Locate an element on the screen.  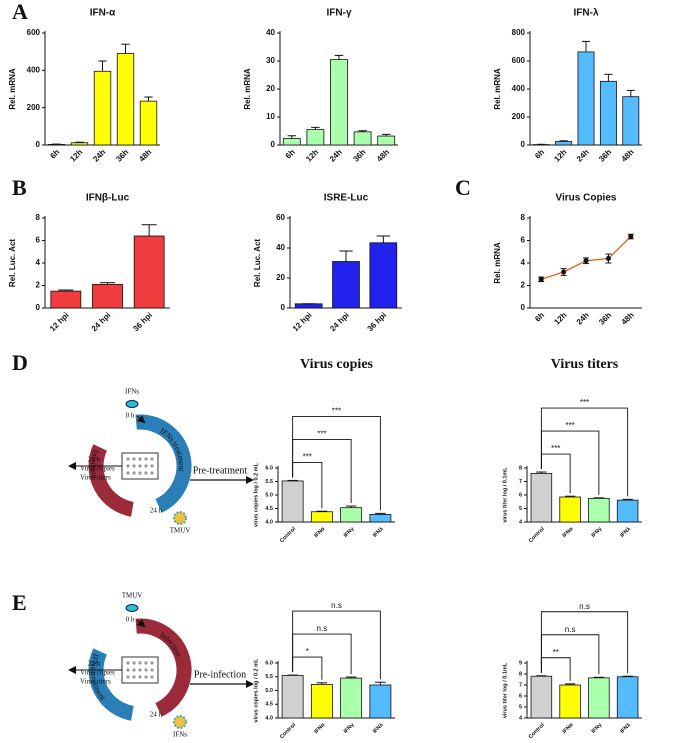
ring-upper-label: IFNs treatment is located at coordinates (172, 449).